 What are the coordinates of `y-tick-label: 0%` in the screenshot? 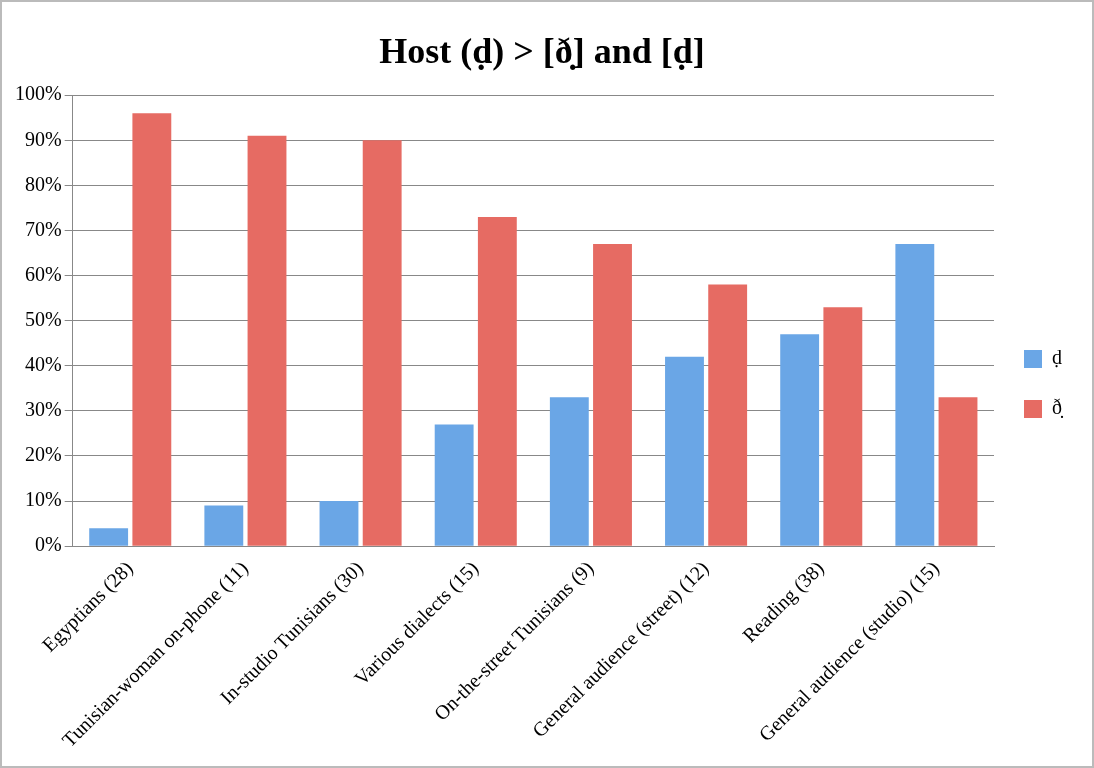 It's located at (48, 544).